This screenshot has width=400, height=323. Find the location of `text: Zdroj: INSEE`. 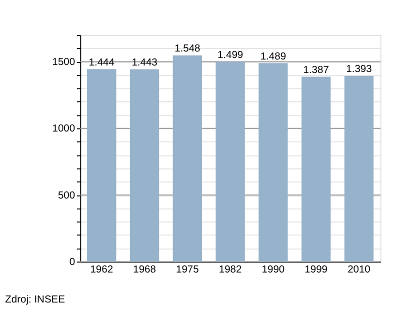

text: Zdroj: INSEE is located at coordinates (35, 300).